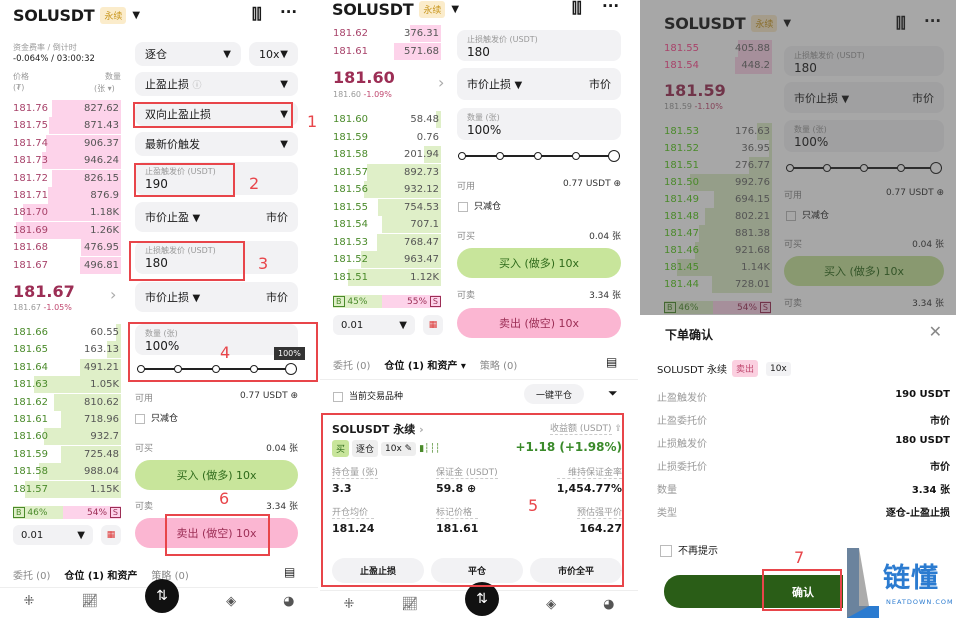  Describe the element at coordinates (216, 217) in the screenshot. I see `tp-order-select: 市价止盈 ▼ 市价` at that location.